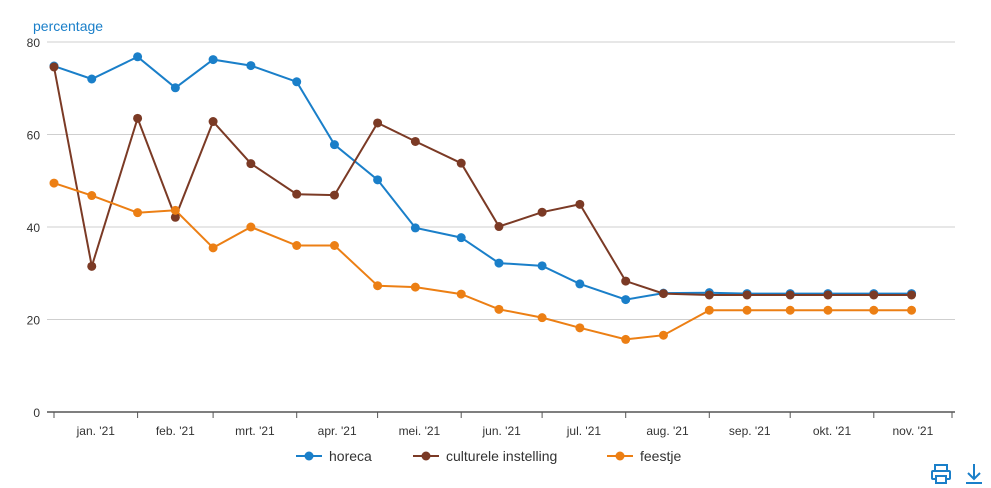 The height and width of the screenshot is (488, 991). I want to click on legend-label: culturele instelling, so click(501, 456).